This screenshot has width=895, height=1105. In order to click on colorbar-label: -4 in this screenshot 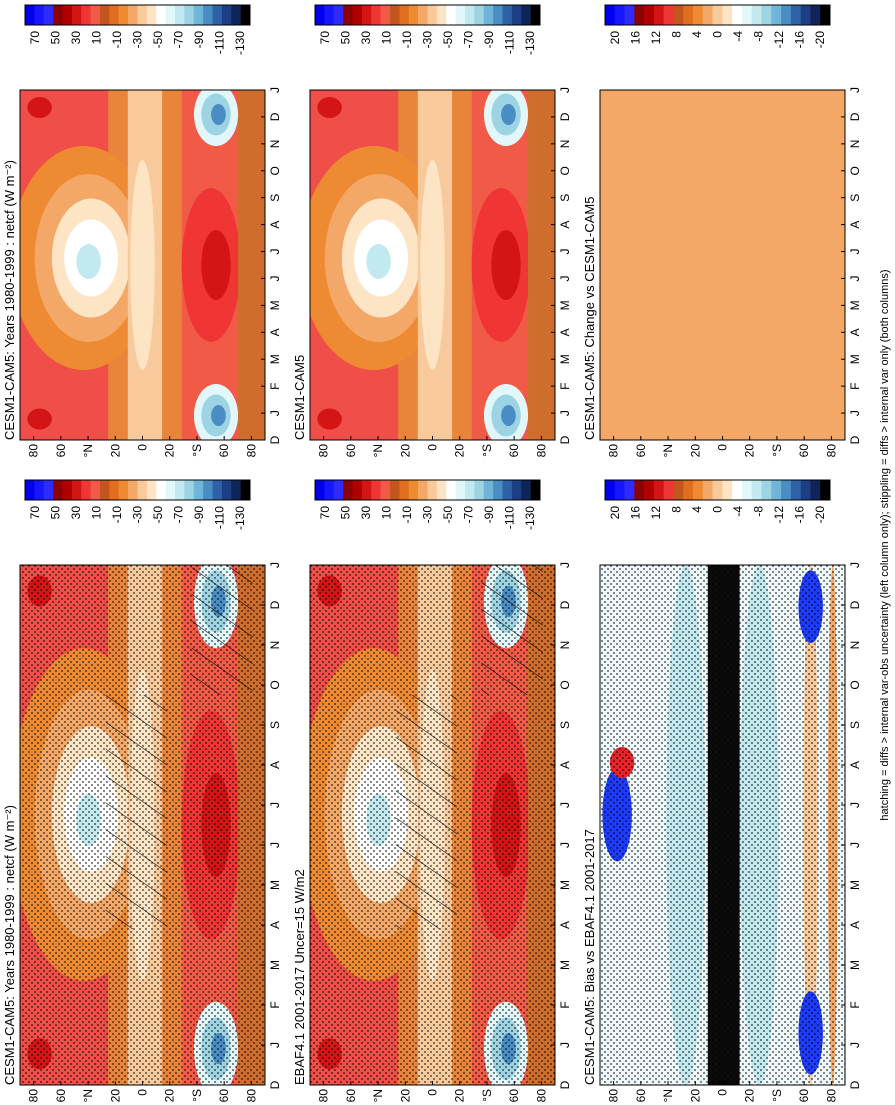, I will do `click(738, 511)`.